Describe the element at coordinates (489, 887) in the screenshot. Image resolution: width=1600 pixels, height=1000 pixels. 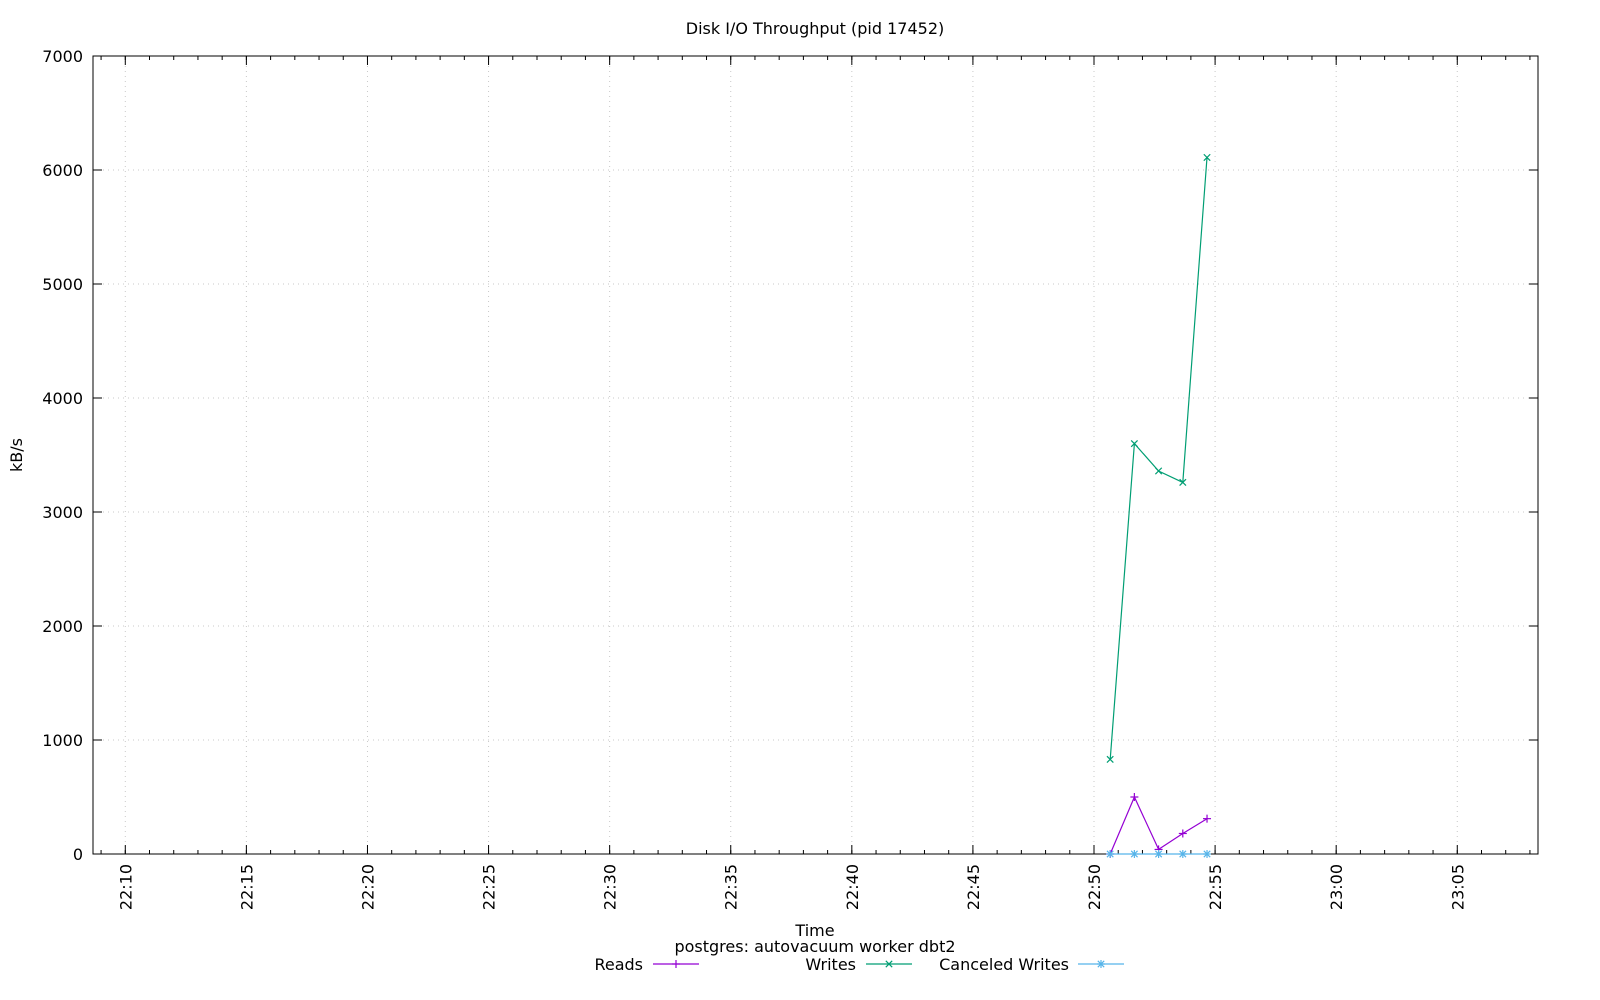
I see `x-tick-label: 22:25` at that location.